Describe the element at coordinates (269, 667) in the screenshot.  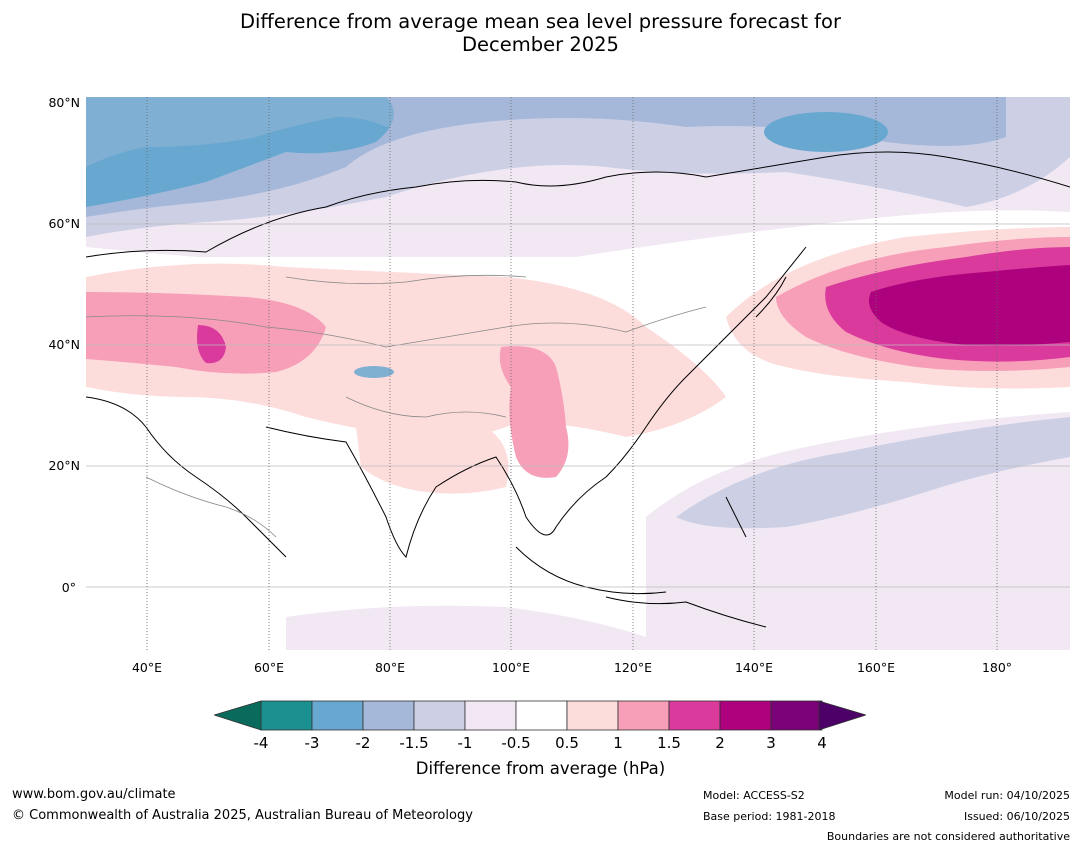
I see `lon-label-60e: 60°E` at that location.